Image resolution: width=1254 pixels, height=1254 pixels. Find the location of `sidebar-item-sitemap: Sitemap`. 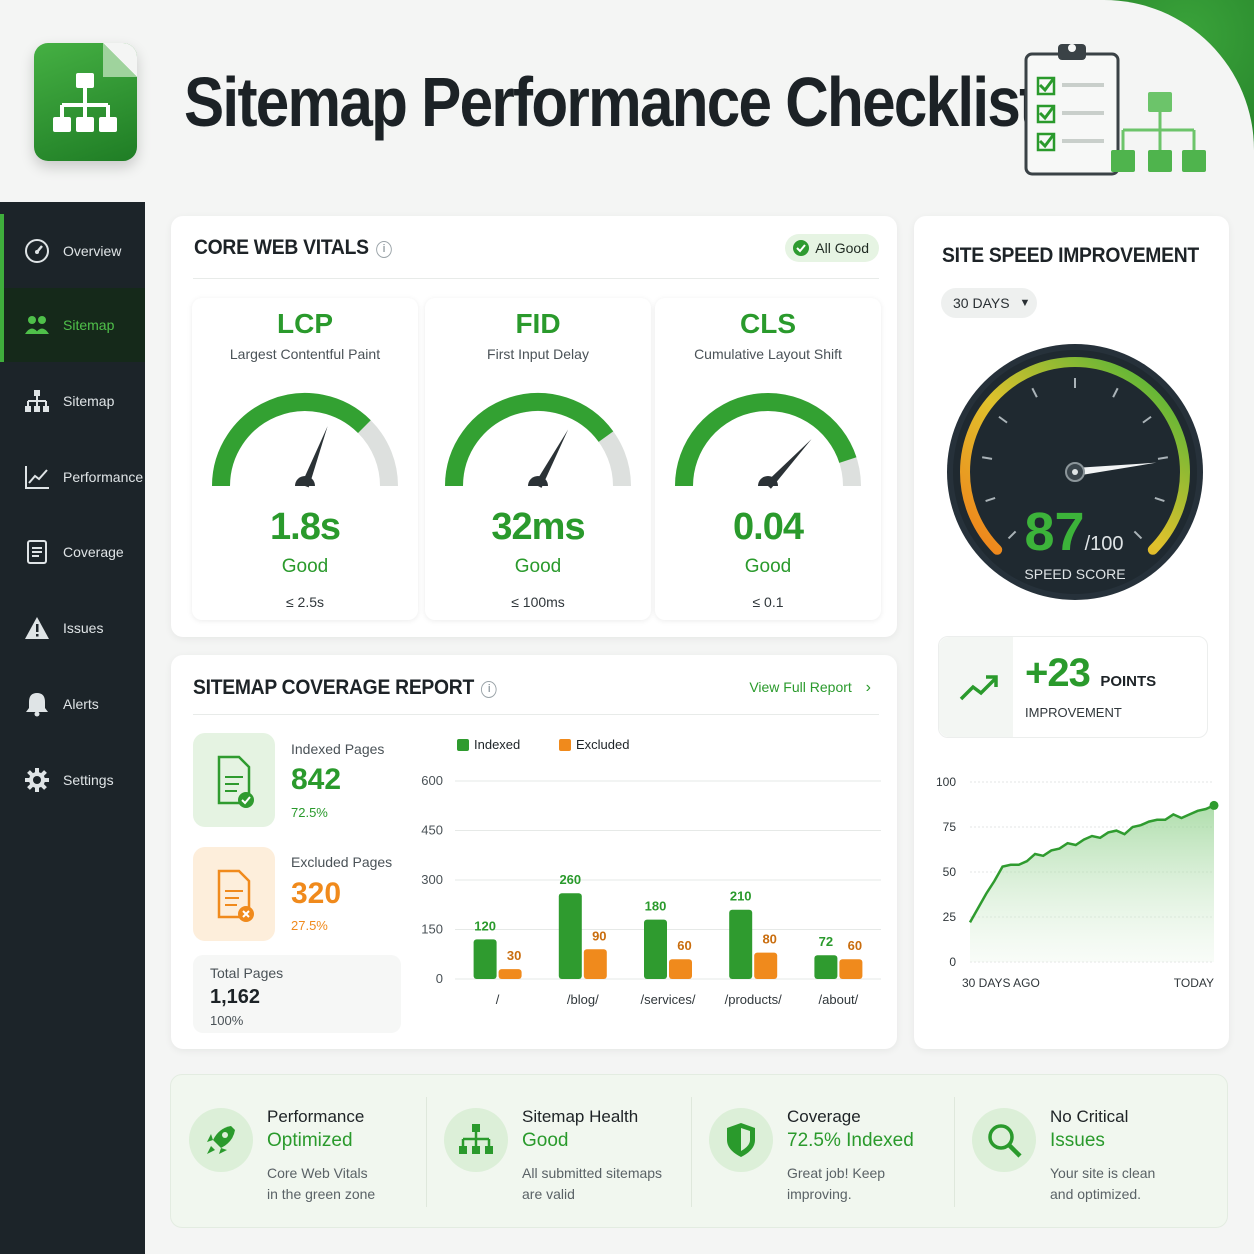

sidebar-item-sitemap: Sitemap is located at coordinates (72, 401).